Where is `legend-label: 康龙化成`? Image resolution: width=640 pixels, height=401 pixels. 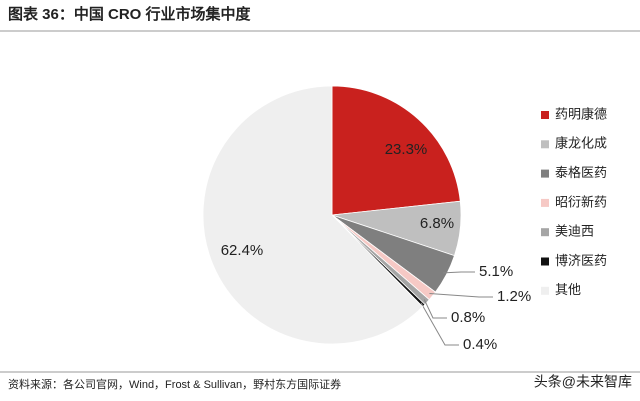 legend-label: 康龙化成 is located at coordinates (581, 143).